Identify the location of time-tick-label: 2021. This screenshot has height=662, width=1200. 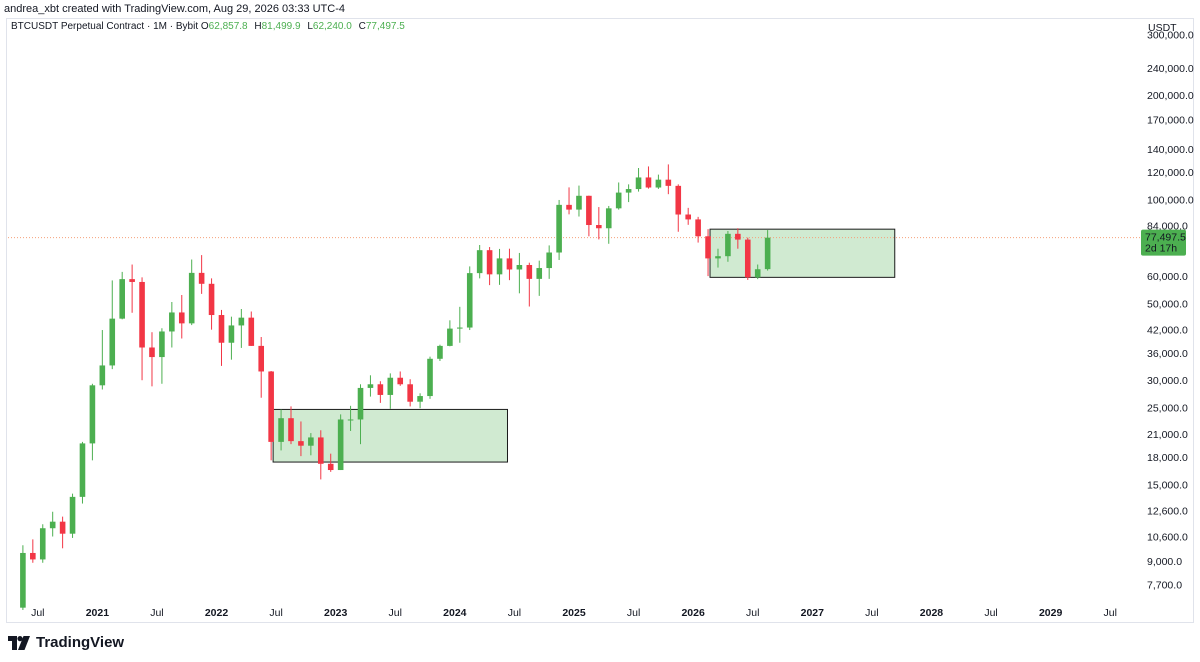
(98, 613).